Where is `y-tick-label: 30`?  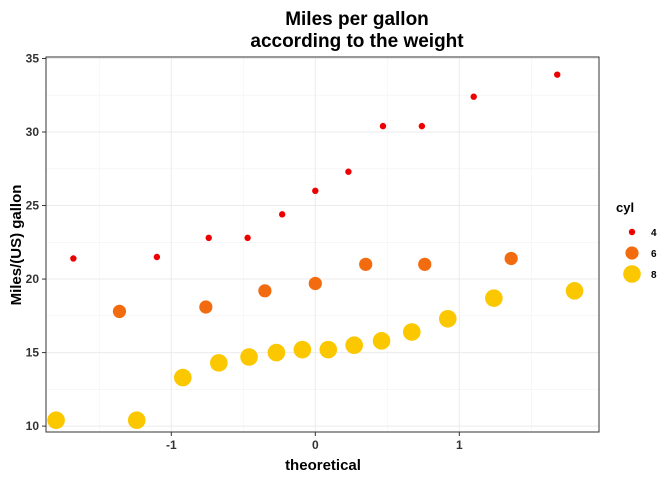 y-tick-label: 30 is located at coordinates (33, 132).